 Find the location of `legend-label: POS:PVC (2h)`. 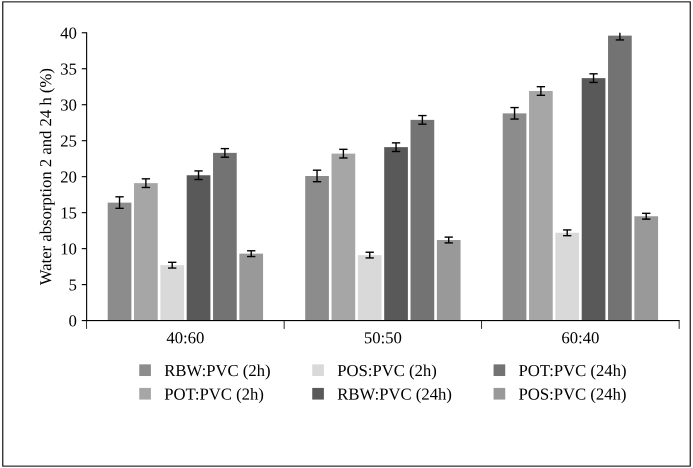

legend-label: POS:PVC (2h) is located at coordinates (387, 372).